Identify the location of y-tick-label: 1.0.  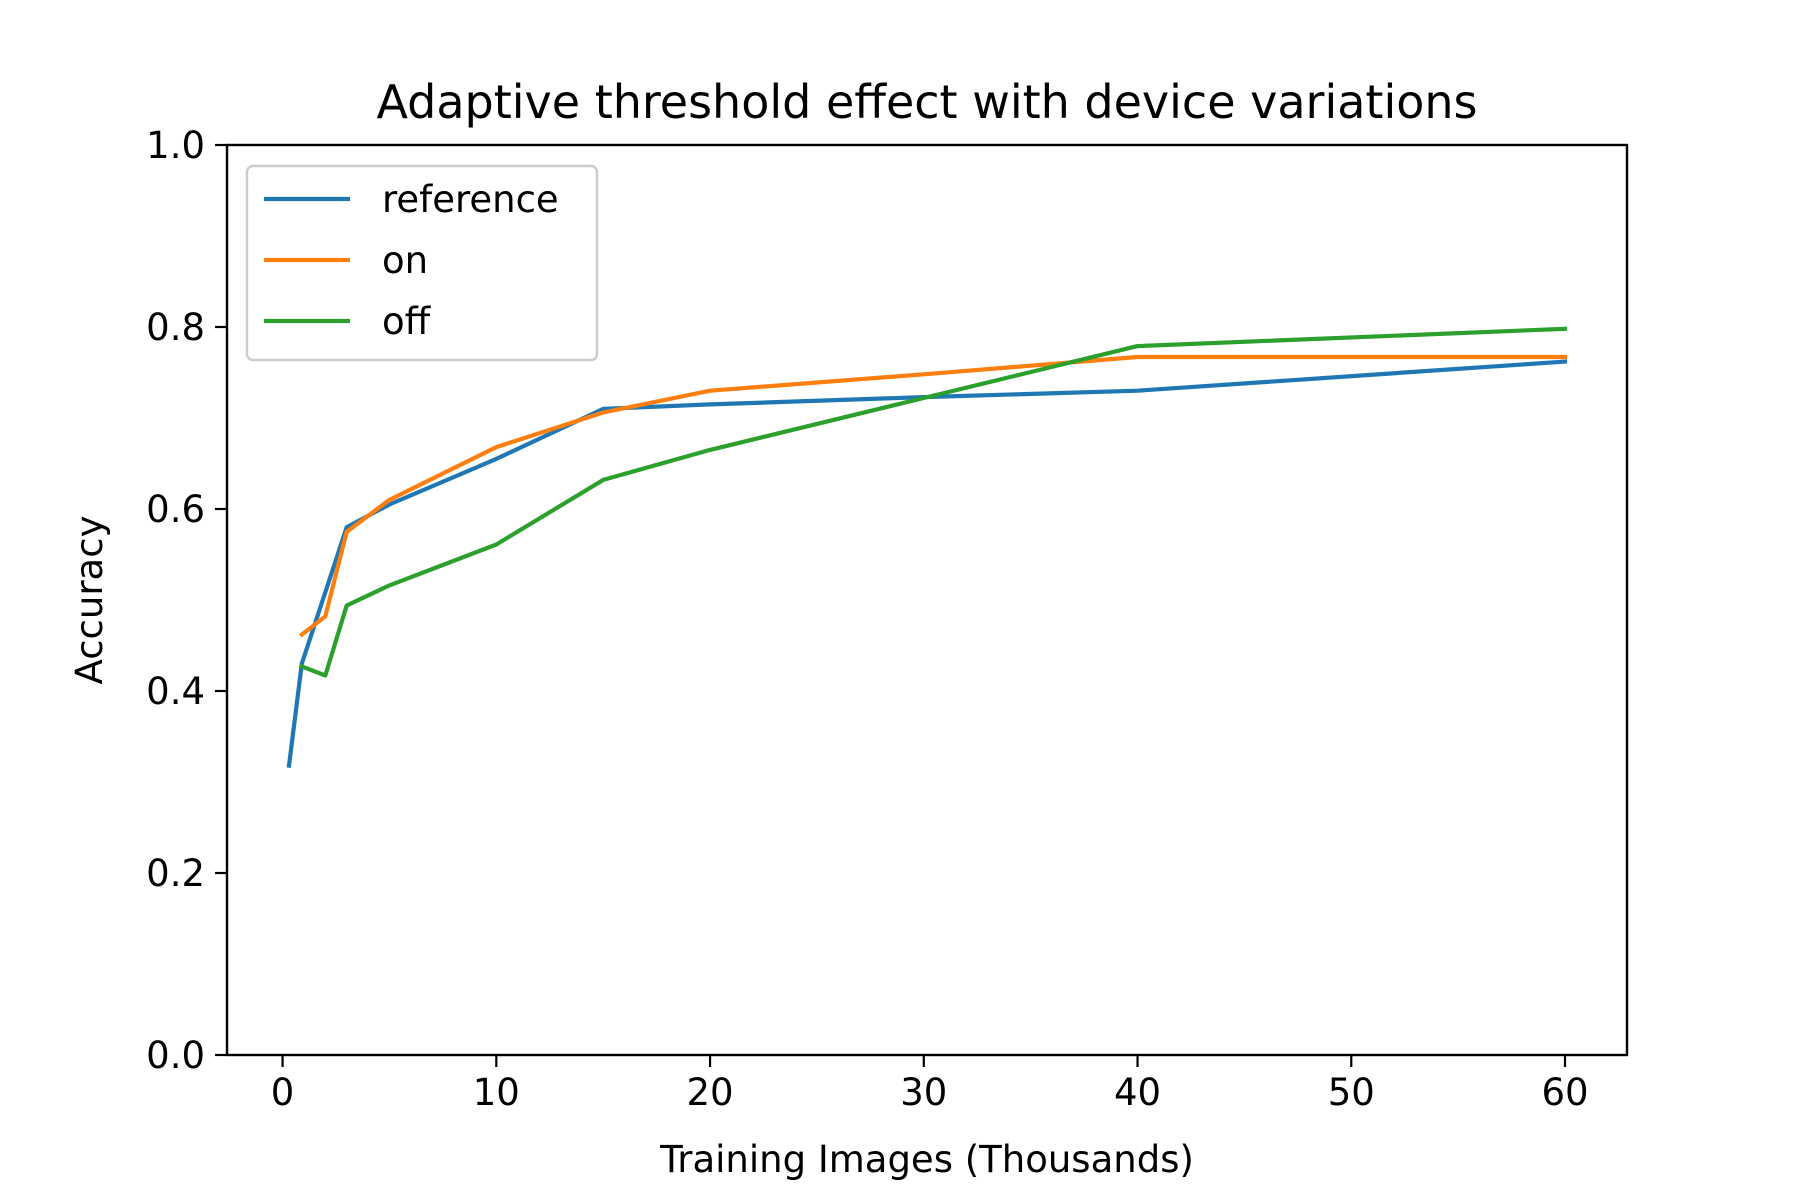
(175, 145).